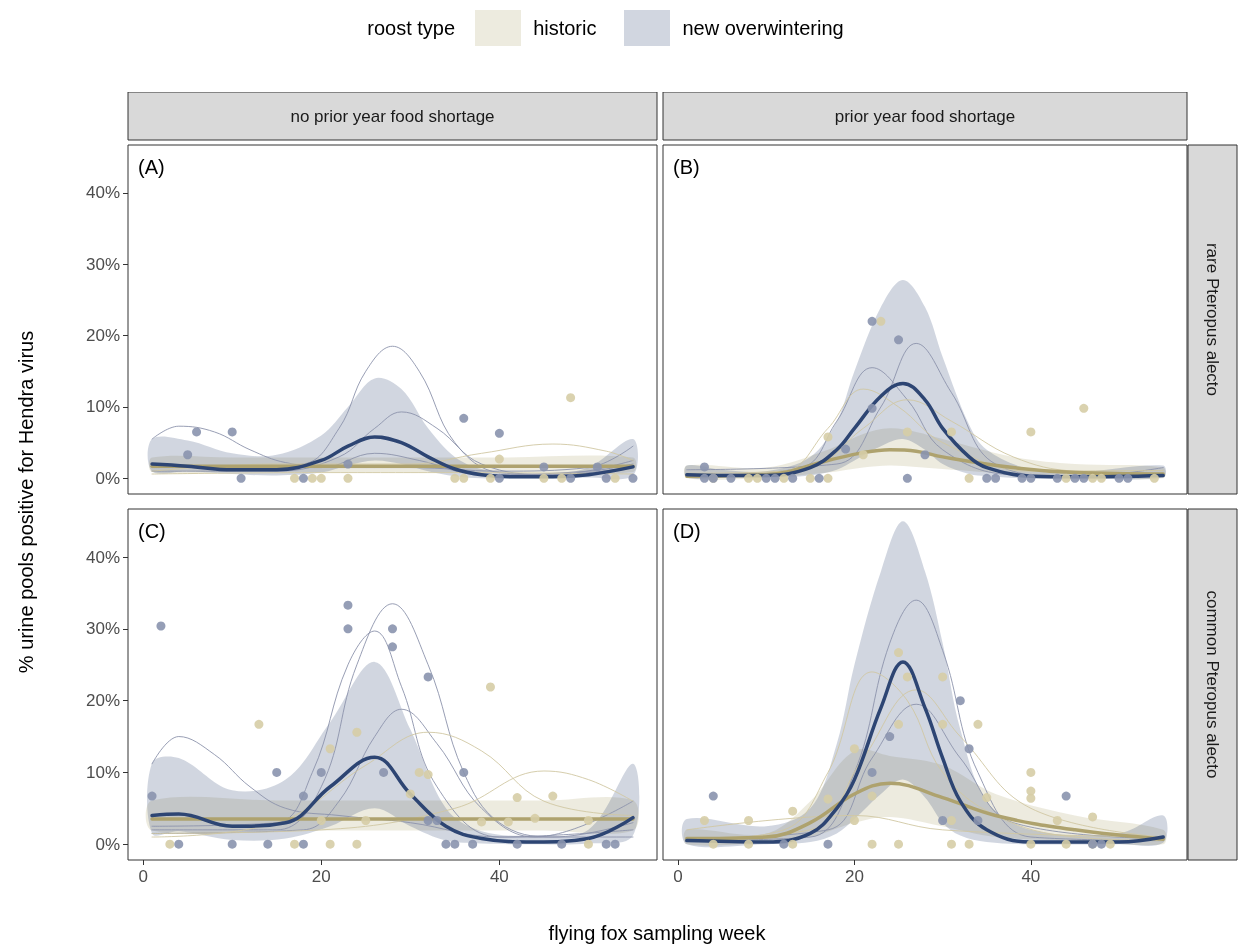 Image resolution: width=1239 pixels, height=949 pixels. I want to click on annotation: (C), so click(152, 531).